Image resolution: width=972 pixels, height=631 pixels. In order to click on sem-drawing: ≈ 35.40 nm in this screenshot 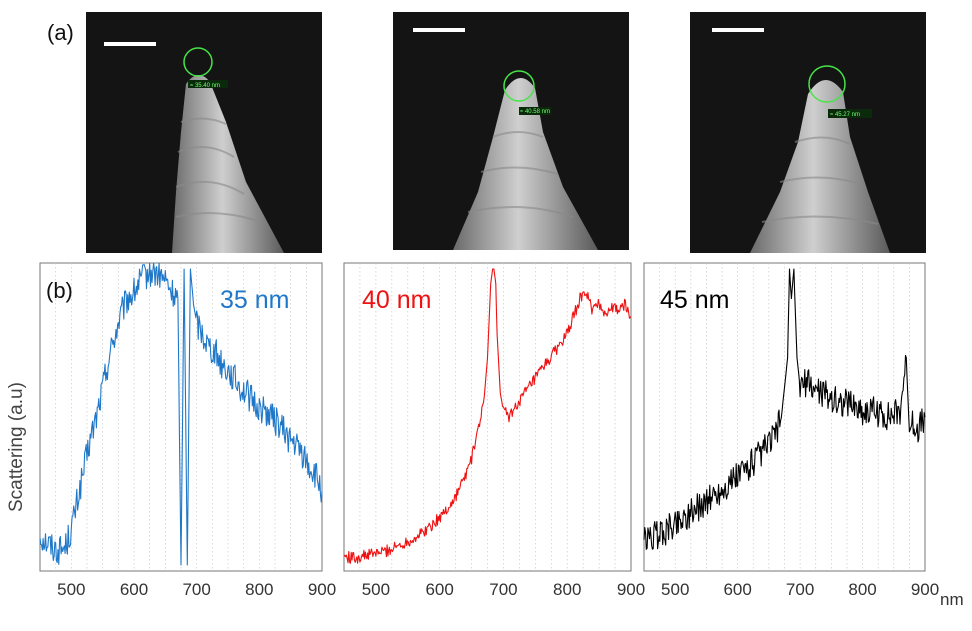, I will do `click(204, 132)`.